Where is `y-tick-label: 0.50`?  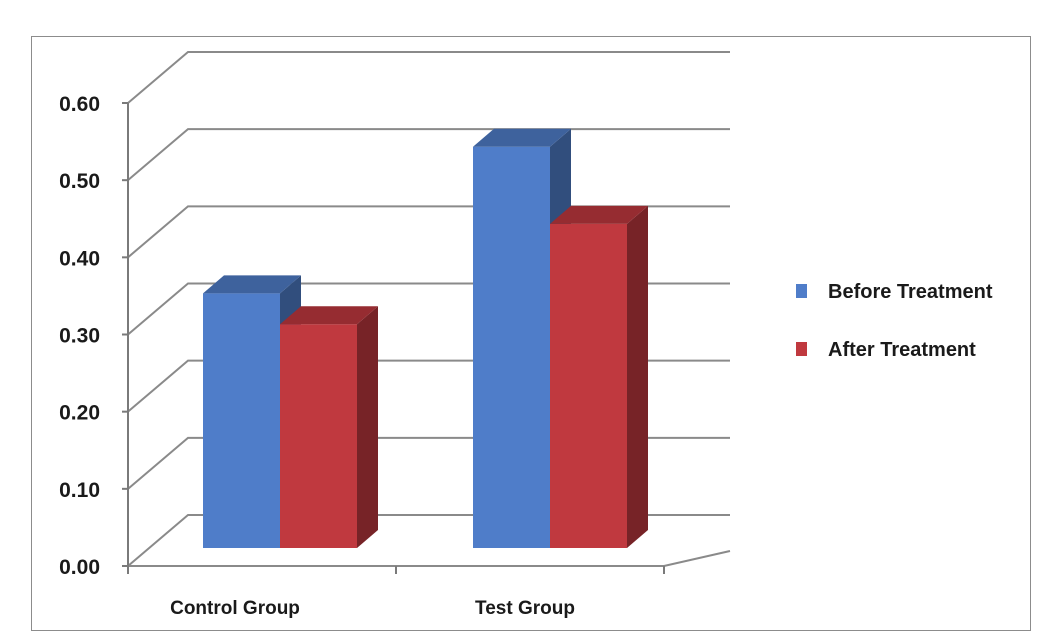
y-tick-label: 0.50 is located at coordinates (79, 181).